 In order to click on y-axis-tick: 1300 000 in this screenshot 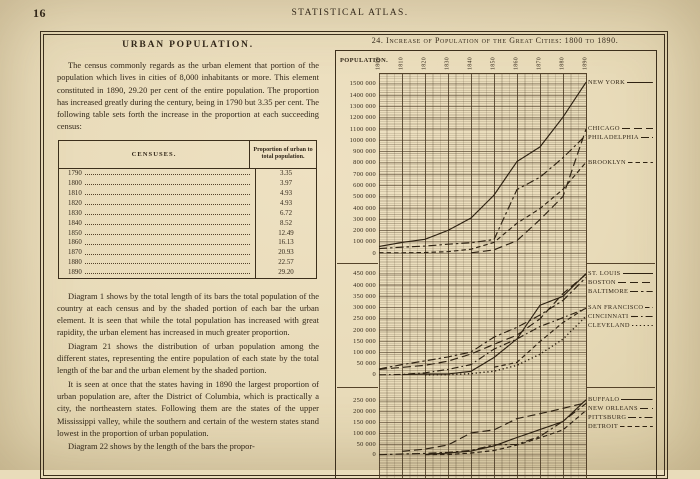, I will do `click(362, 106)`.